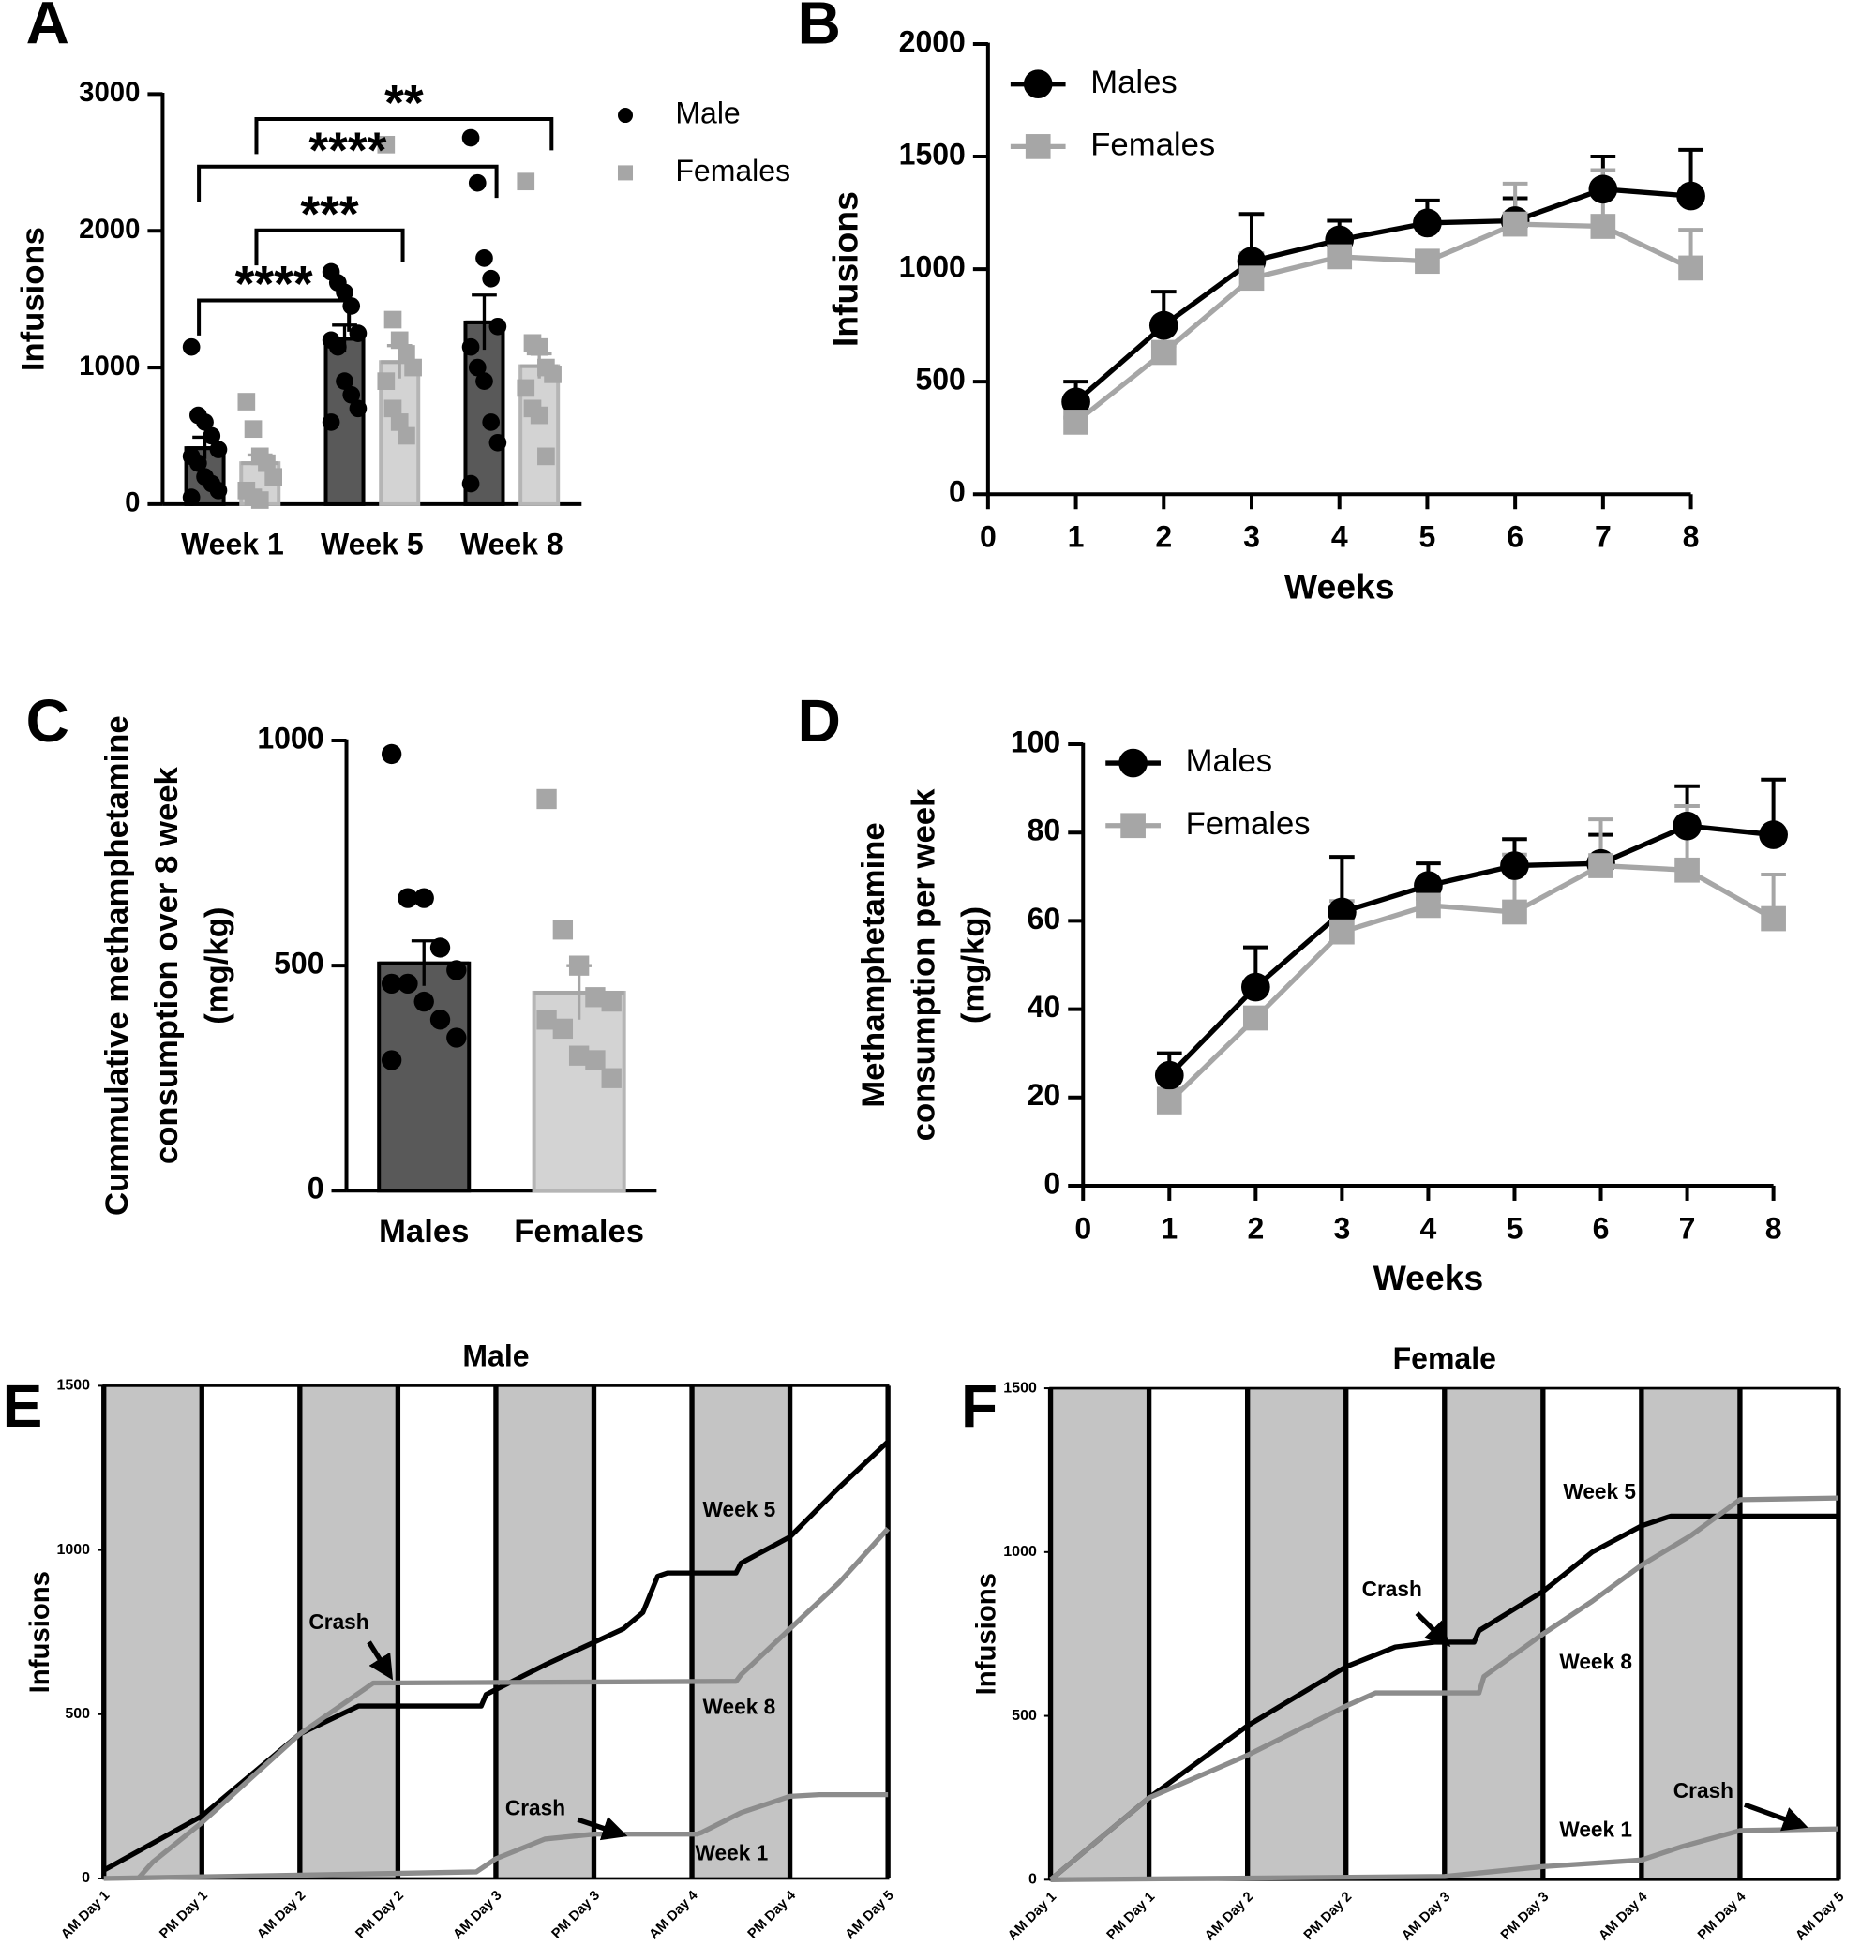  I want to click on x-tick-label: 8, so click(1691, 537).